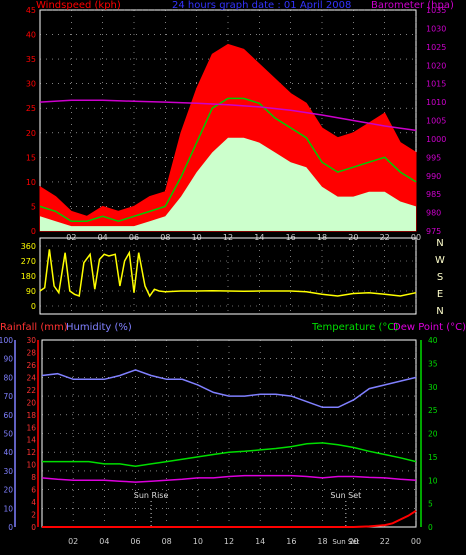 The image size is (466, 555). I want to click on rain-axis-label: Rainfall (mm), so click(34, 327).